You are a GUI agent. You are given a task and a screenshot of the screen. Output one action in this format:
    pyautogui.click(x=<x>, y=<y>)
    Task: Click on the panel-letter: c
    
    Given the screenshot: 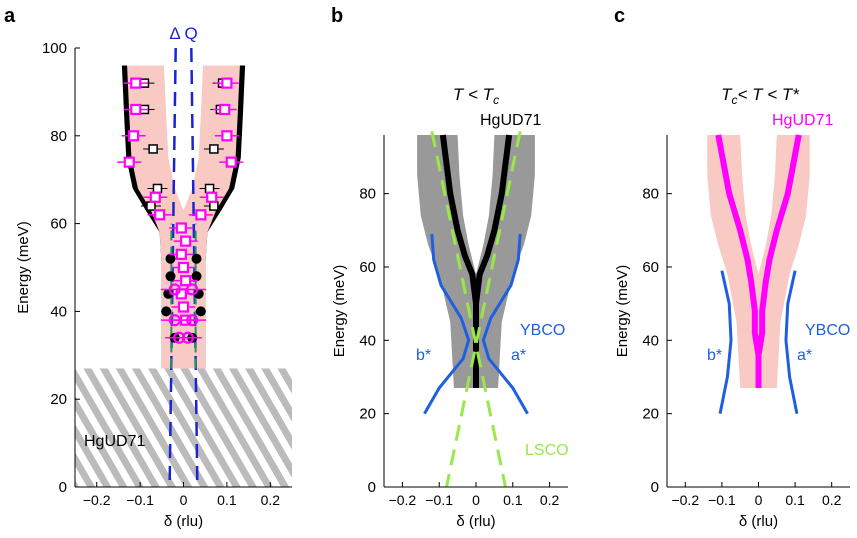 What is the action you would take?
    pyautogui.click(x=619, y=16)
    